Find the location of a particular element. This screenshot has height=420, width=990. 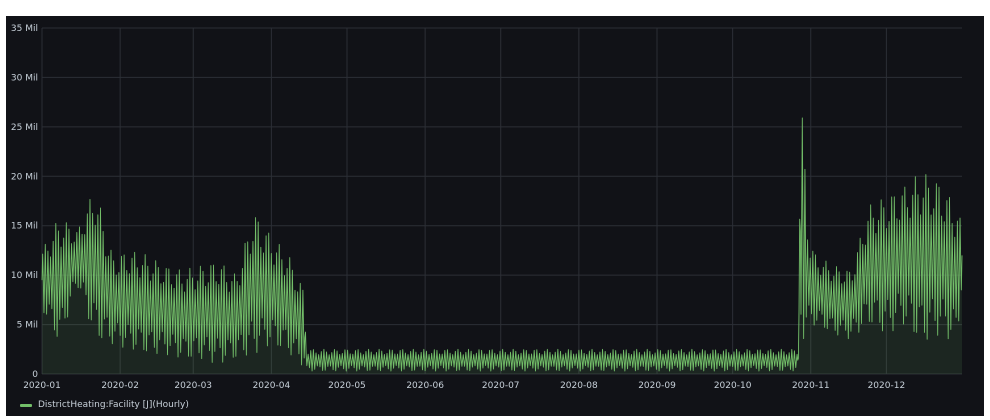

x-tick-label: 2020-10 is located at coordinates (733, 386).